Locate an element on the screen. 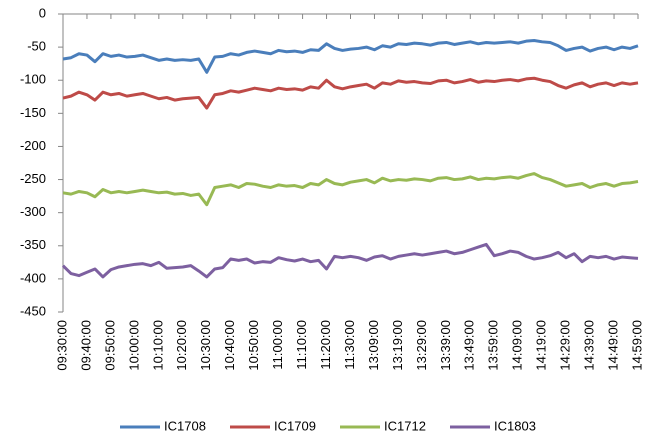 This screenshot has width=659, height=437. x-tick-label: 10:30:00 is located at coordinates (205, 345).